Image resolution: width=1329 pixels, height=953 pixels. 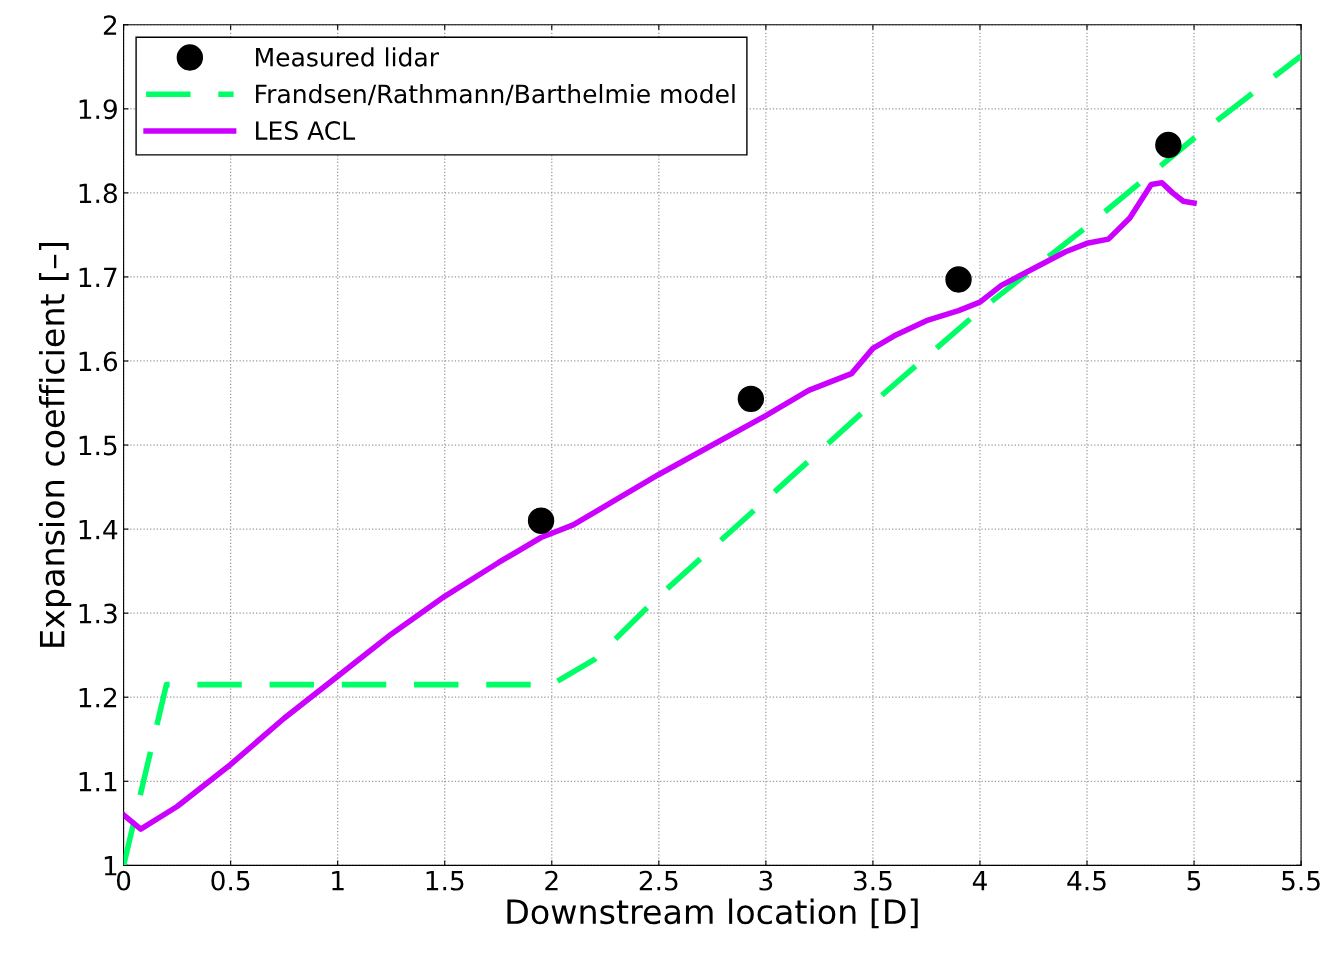 What do you see at coordinates (979, 881) in the screenshot?
I see `x-tick-label: 4` at bounding box center [979, 881].